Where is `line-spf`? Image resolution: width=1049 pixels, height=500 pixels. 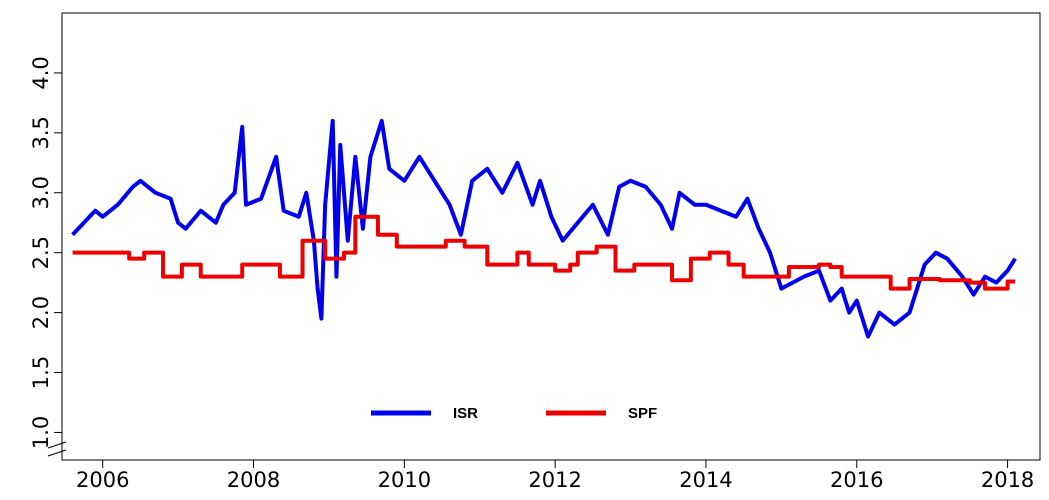
line-spf is located at coordinates (544, 252).